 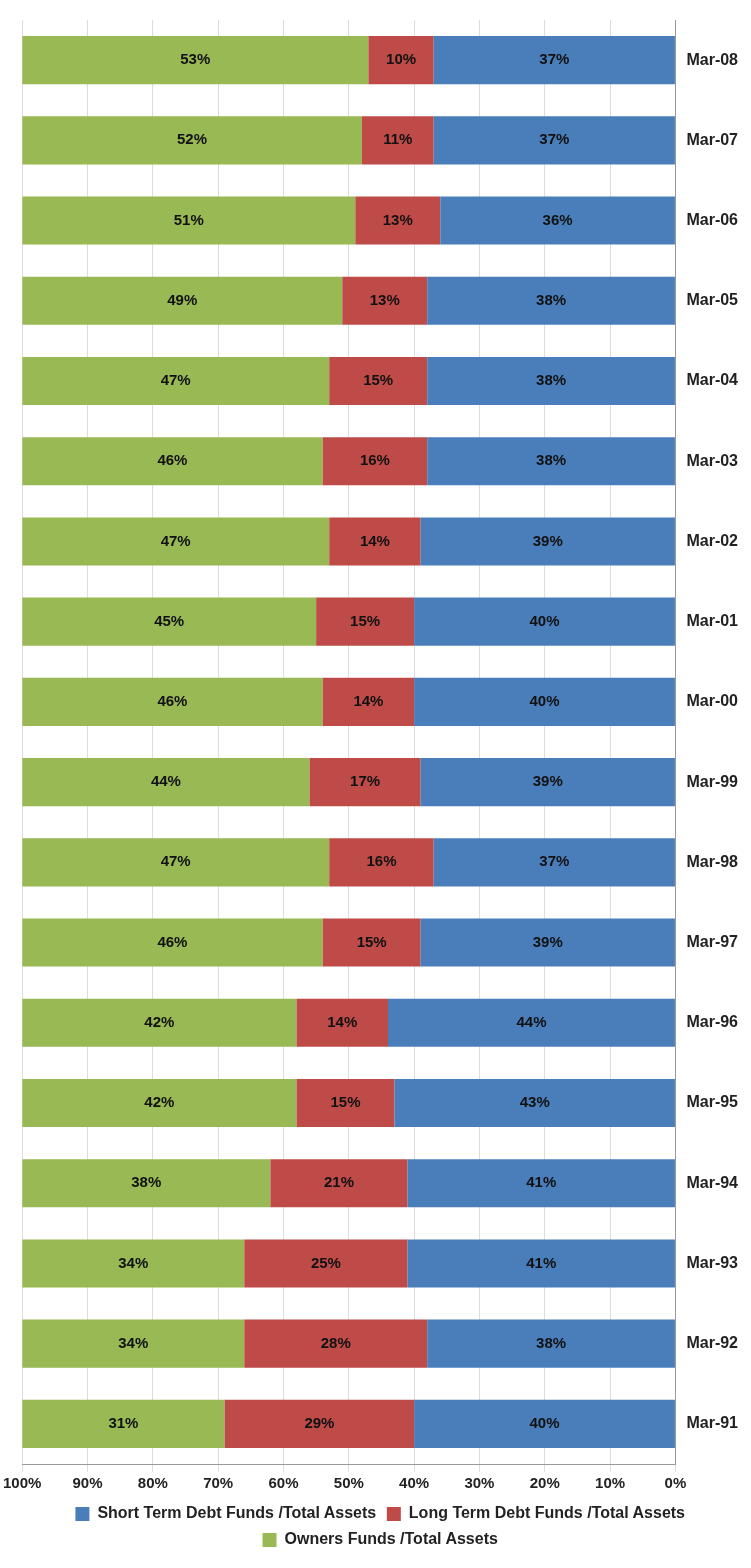 I want to click on y-tick-label: Mar-08, so click(x=712, y=59).